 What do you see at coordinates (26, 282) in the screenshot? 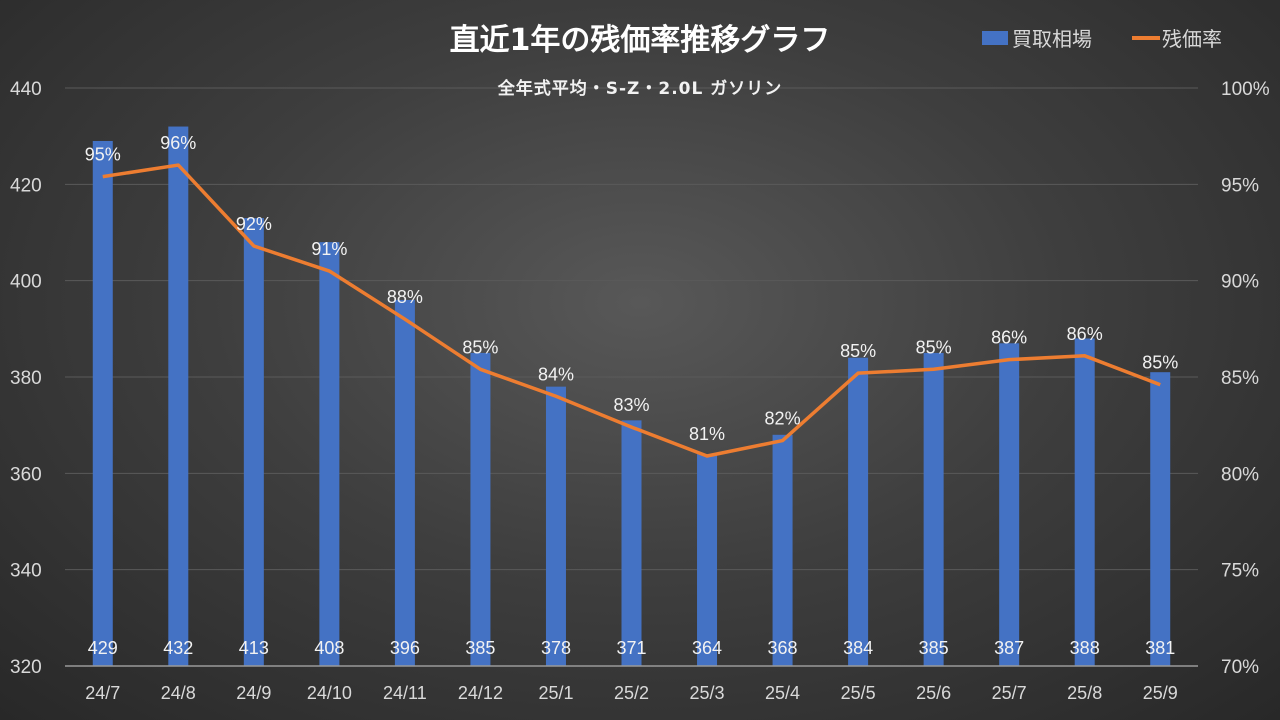
I see `y-left-tick-label: 400` at bounding box center [26, 282].